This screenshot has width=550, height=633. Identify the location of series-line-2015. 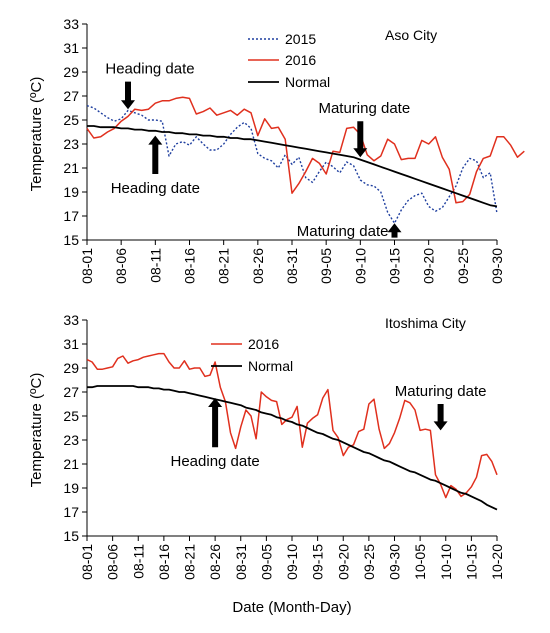
(292, 164).